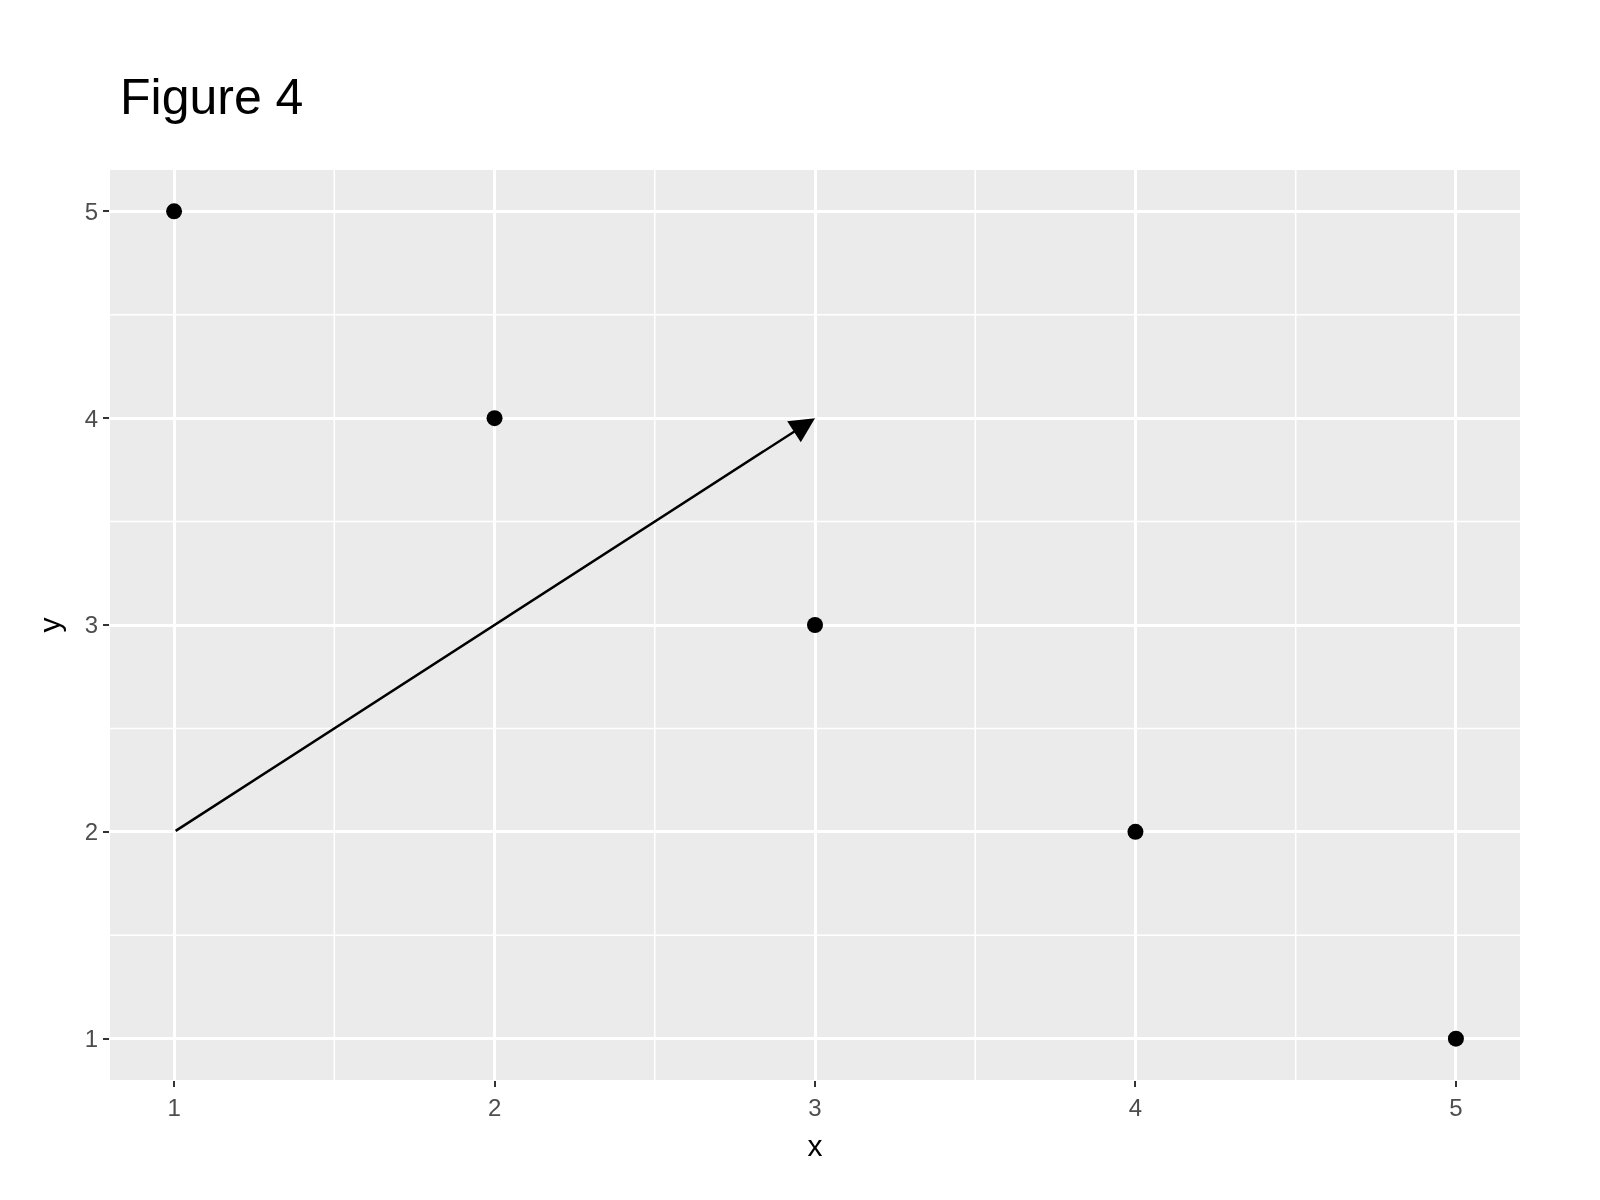 The image size is (1600, 1200). I want to click on y-tick-label: 4, so click(91, 418).